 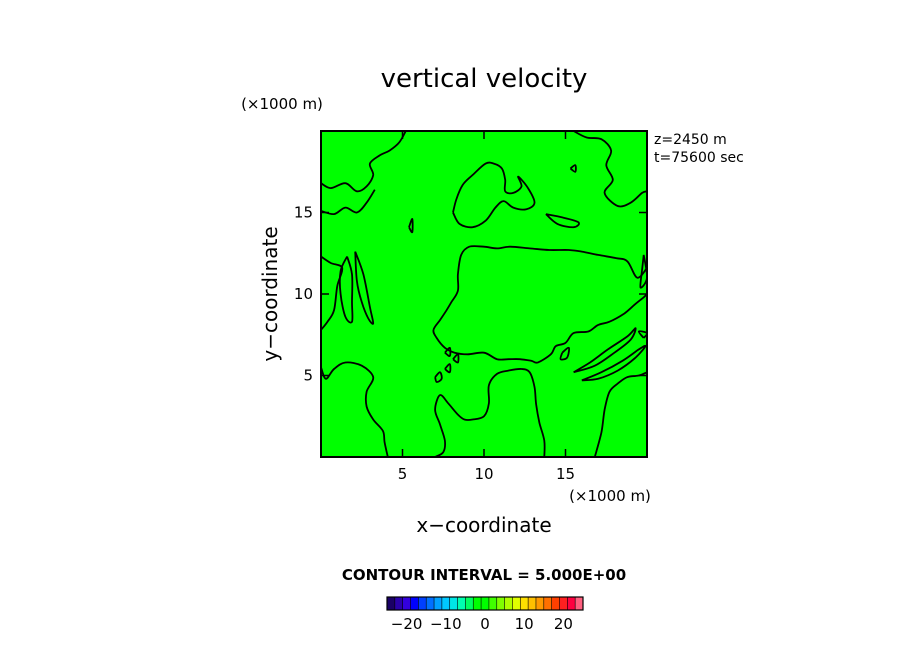 I want to click on x-tick-label: 15, so click(x=565, y=474).